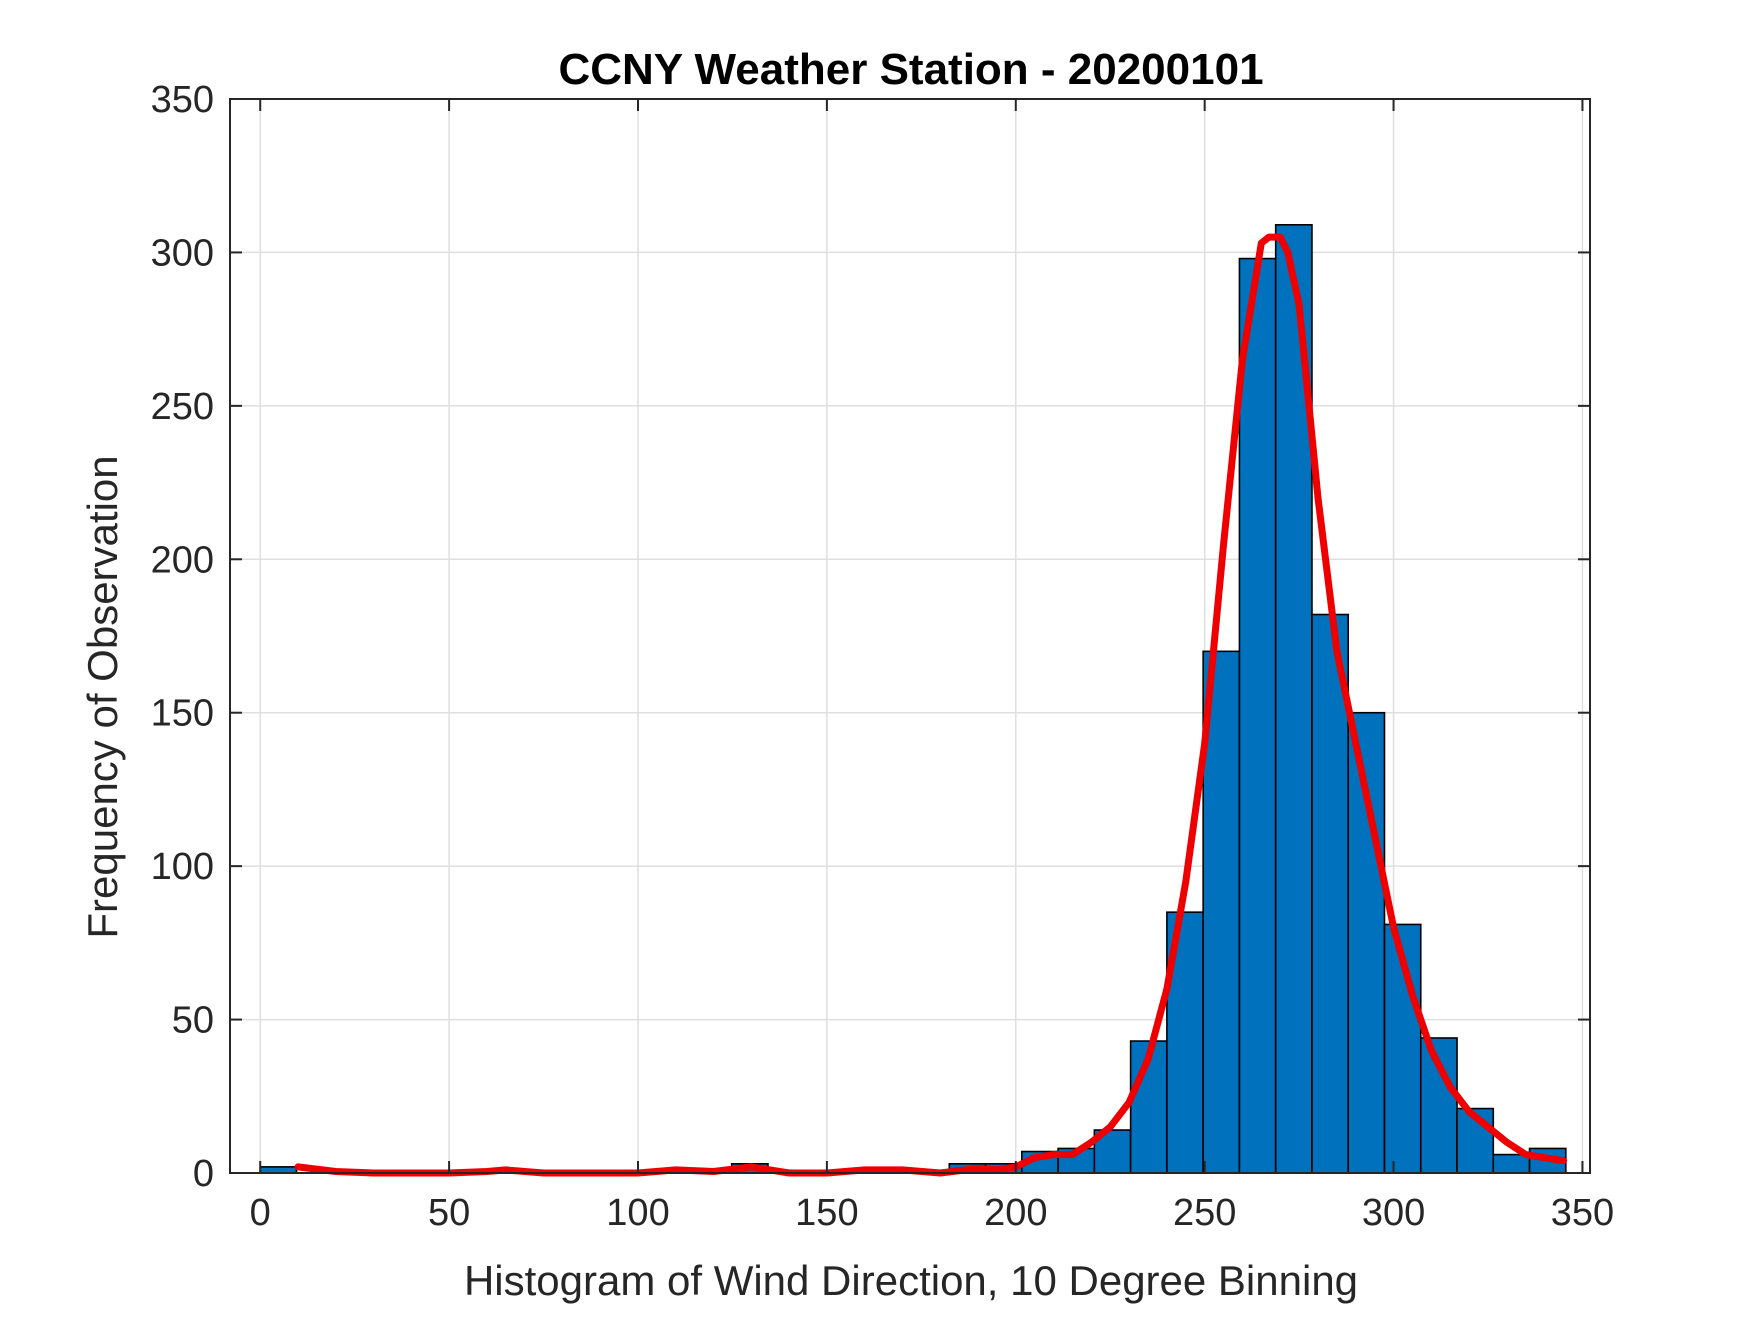 The image size is (1750, 1318). I want to click on y-tick-label: 350, so click(182, 100).